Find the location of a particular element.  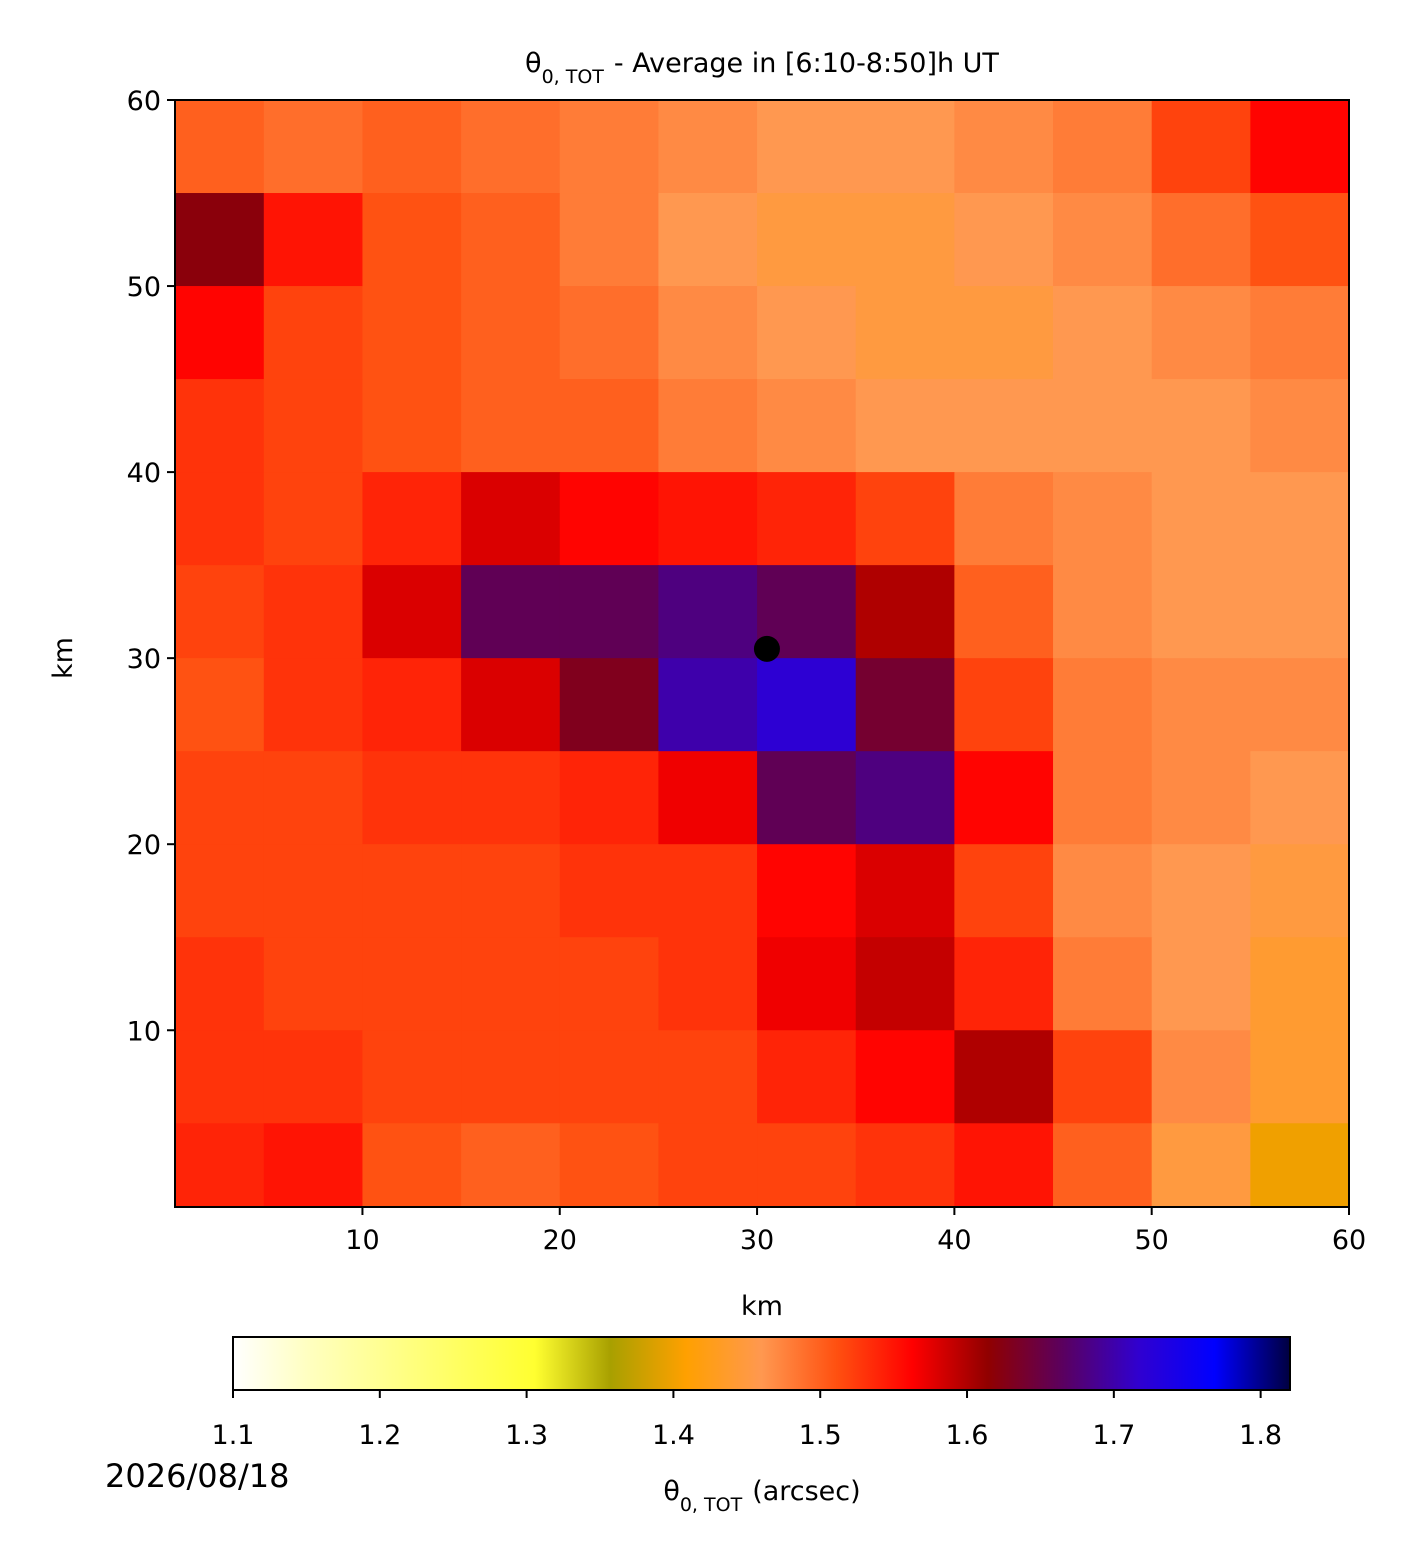

date-label: 2026/08/18 is located at coordinates (197, 1476).